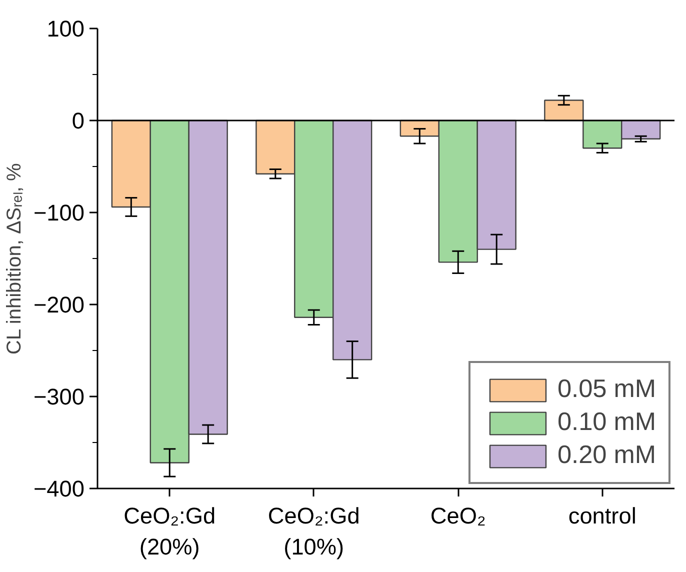 The height and width of the screenshot is (572, 686). I want to click on x-tick-label: CeO₂, so click(458, 515).